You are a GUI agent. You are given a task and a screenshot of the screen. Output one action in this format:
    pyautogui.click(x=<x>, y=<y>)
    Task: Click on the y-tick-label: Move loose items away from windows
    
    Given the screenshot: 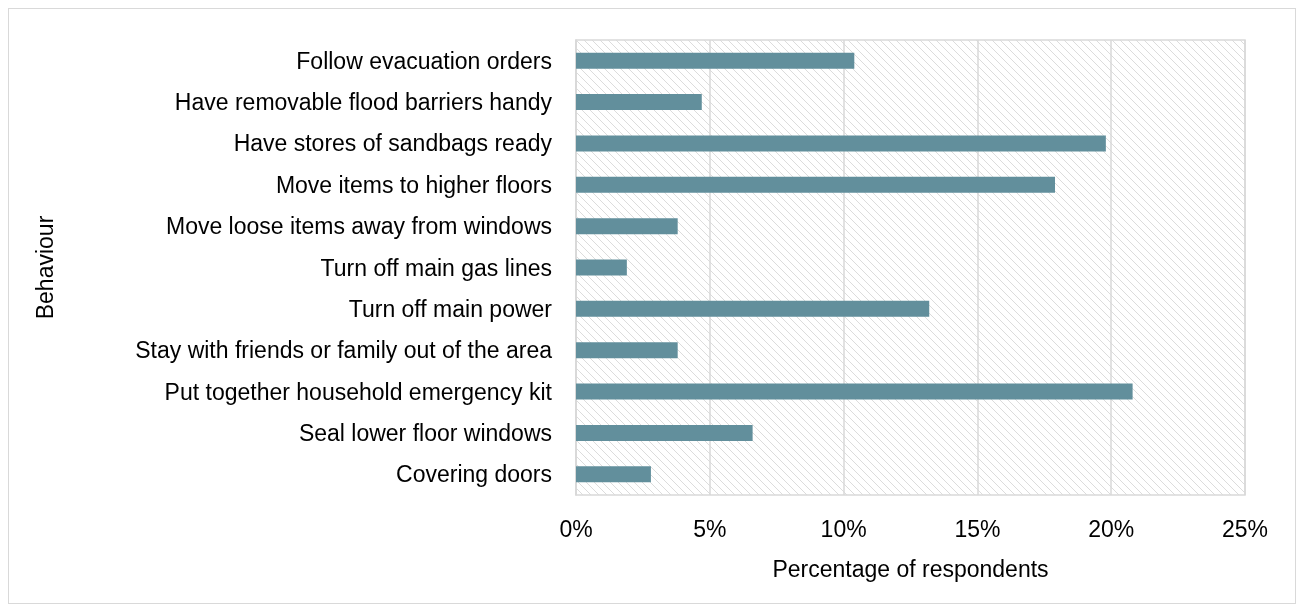 What is the action you would take?
    pyautogui.click(x=358, y=226)
    